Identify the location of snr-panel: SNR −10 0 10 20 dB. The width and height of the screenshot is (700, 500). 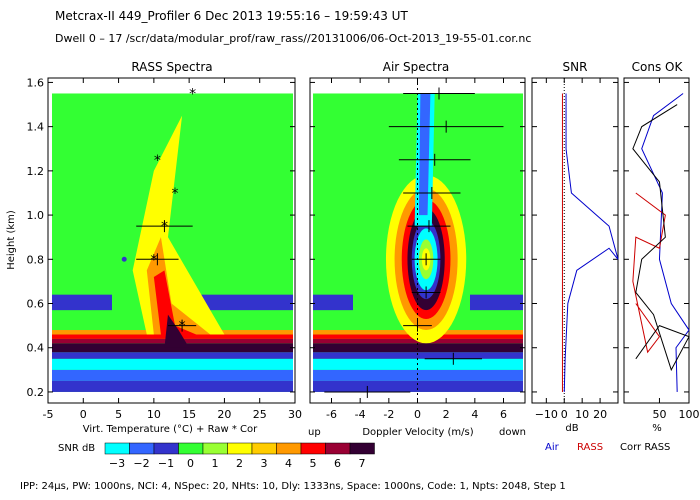
(575, 247).